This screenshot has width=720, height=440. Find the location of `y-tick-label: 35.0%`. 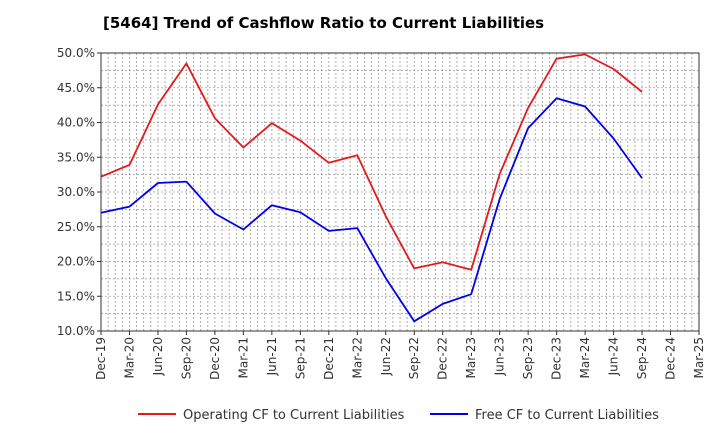

y-tick-label: 35.0% is located at coordinates (76, 157).